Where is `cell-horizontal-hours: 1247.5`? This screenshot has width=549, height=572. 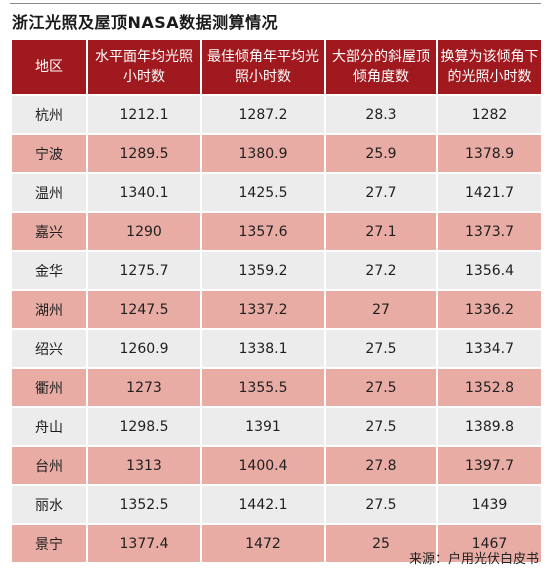
cell-horizontal-hours: 1247.5 is located at coordinates (145, 310).